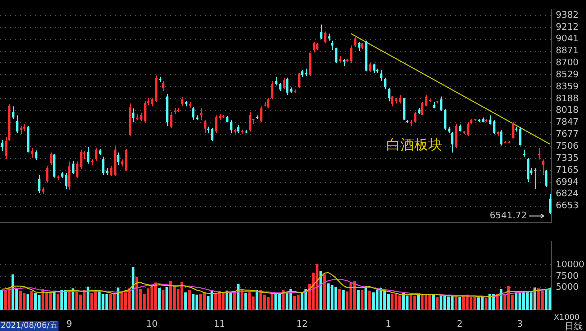  What do you see at coordinates (567, 159) in the screenshot?
I see `y-tick-label: 7335` at bounding box center [567, 159].